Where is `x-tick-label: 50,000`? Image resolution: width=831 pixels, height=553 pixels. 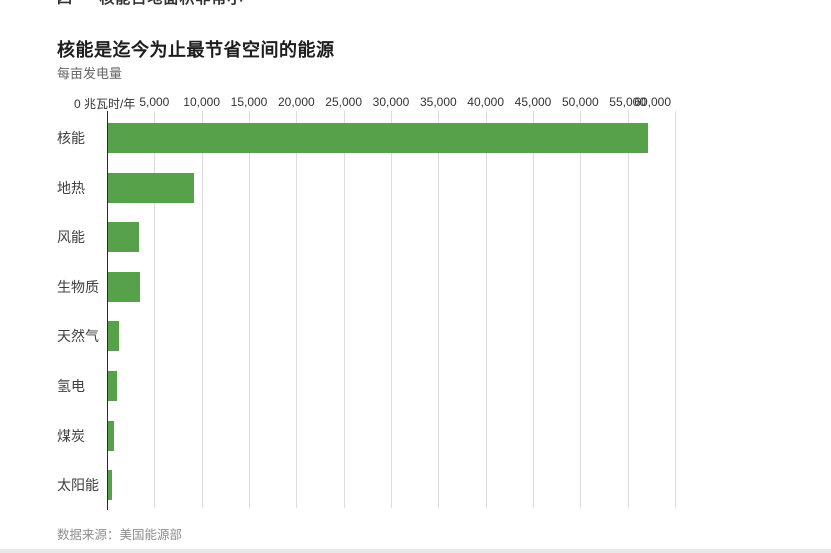 x-tick-label: 50,000 is located at coordinates (580, 102).